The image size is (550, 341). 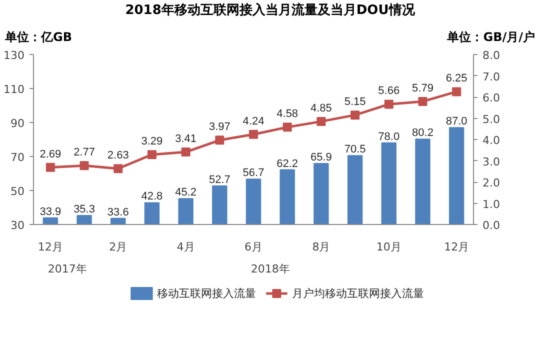 What do you see at coordinates (491, 183) in the screenshot?
I see `y2-tick-label: 2.0` at bounding box center [491, 183].